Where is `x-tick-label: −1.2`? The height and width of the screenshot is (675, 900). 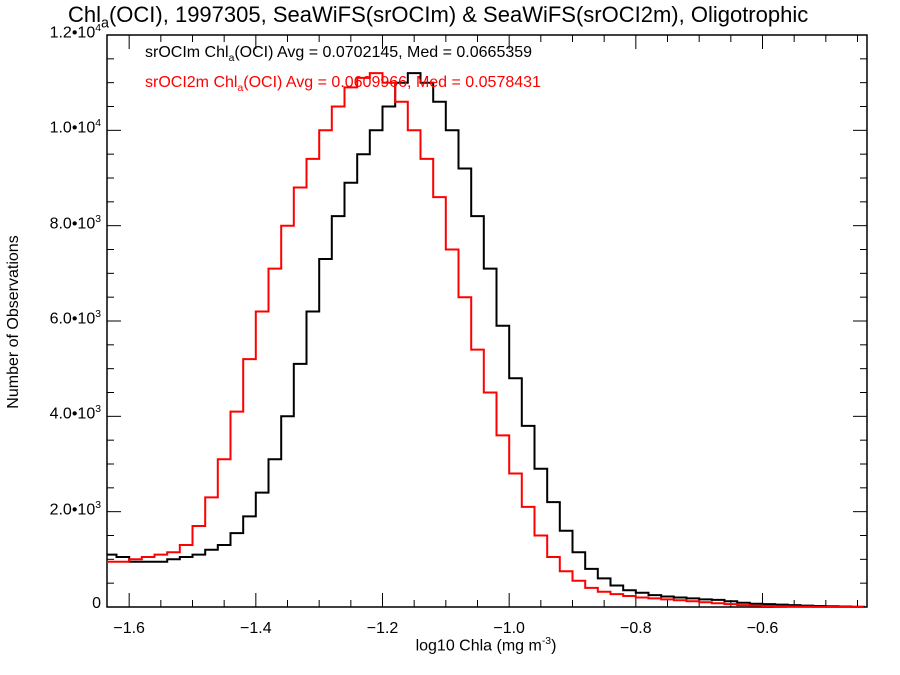
x-tick-label: −1.2 is located at coordinates (382, 628).